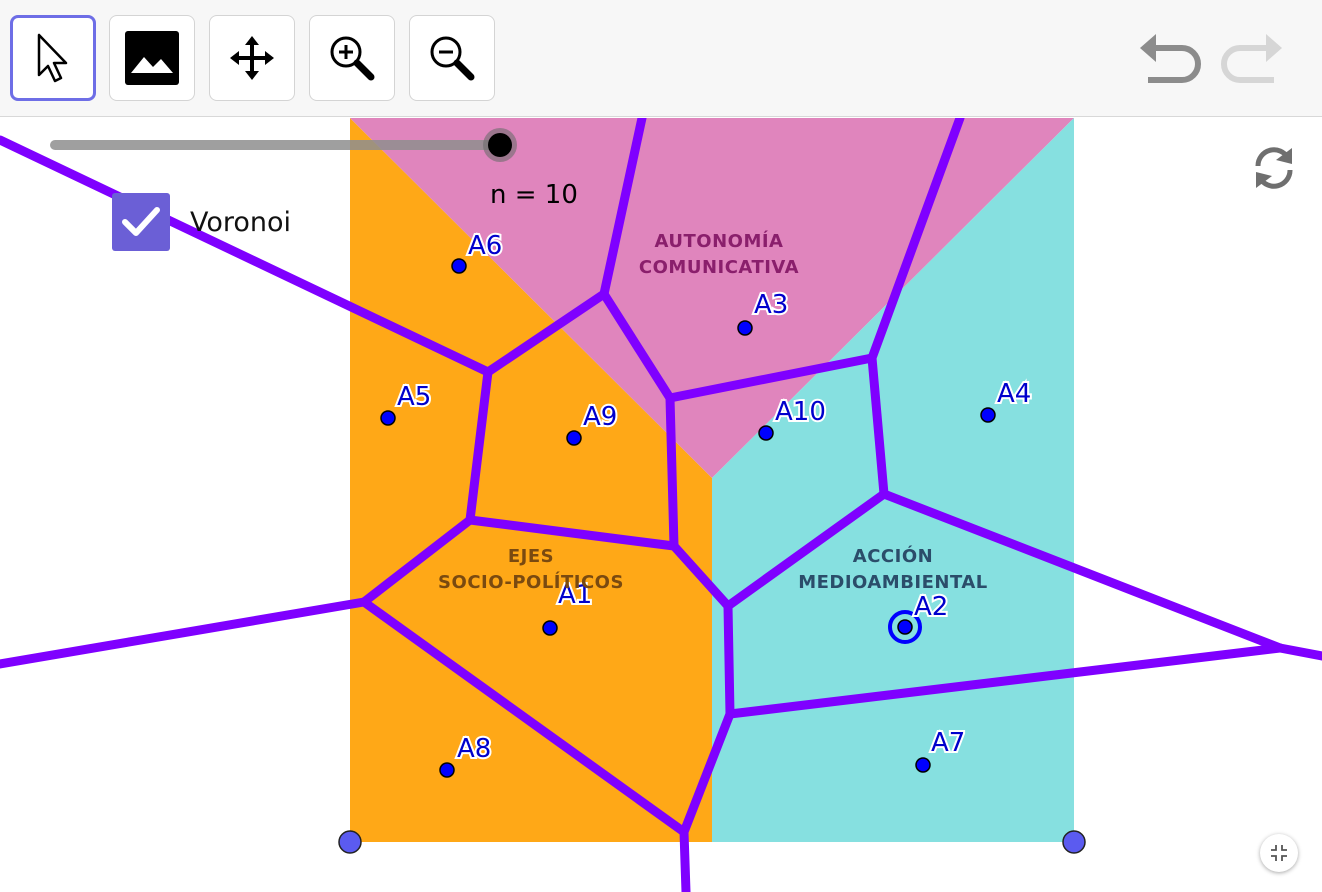  I want to click on region-label-ejes: EJES SOCIO-POLÍTICOS, so click(531, 570).